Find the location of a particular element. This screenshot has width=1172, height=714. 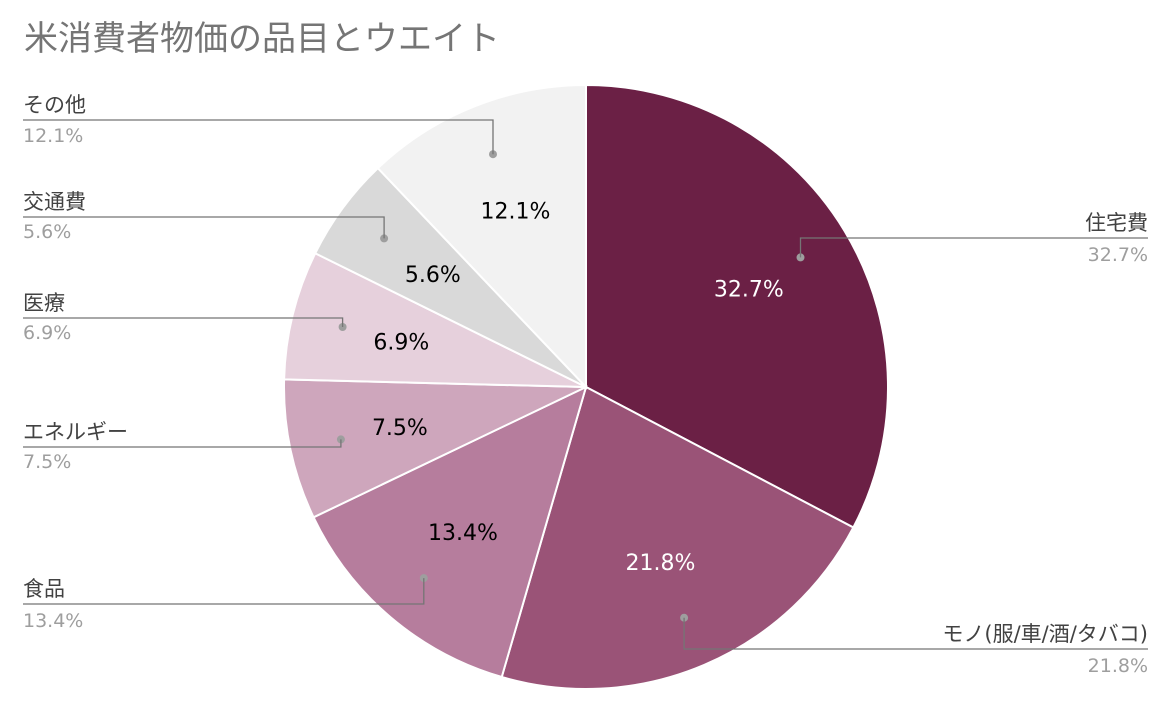

slice-2-leader-line is located at coordinates (915, 633).